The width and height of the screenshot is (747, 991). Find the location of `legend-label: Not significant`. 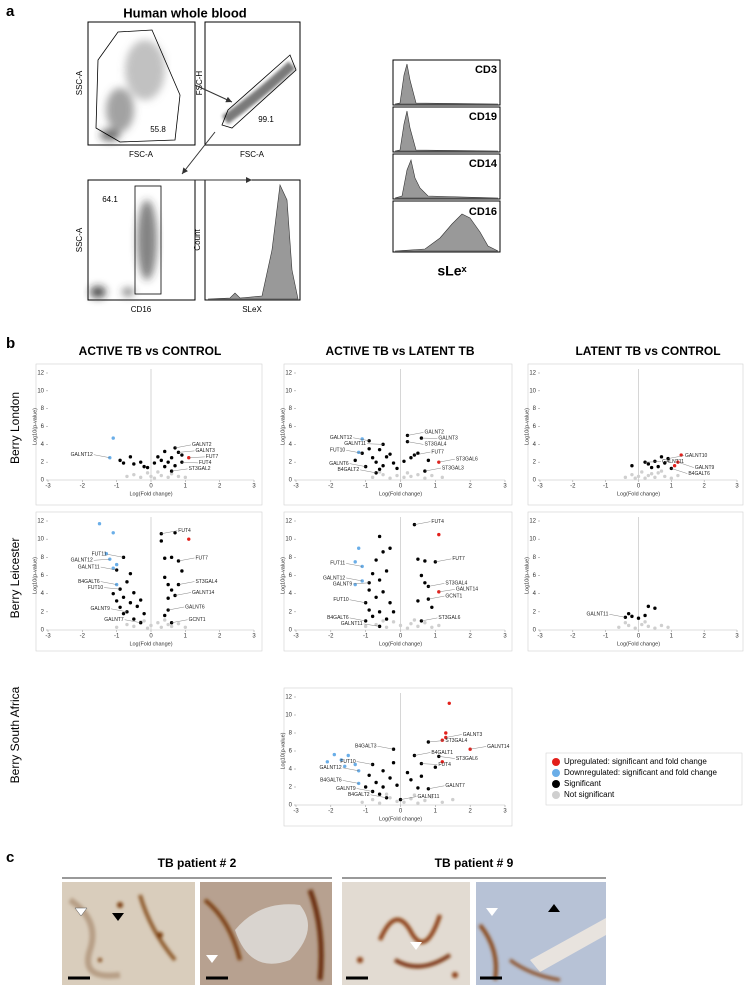

legend-label: Not significant is located at coordinates (589, 794).